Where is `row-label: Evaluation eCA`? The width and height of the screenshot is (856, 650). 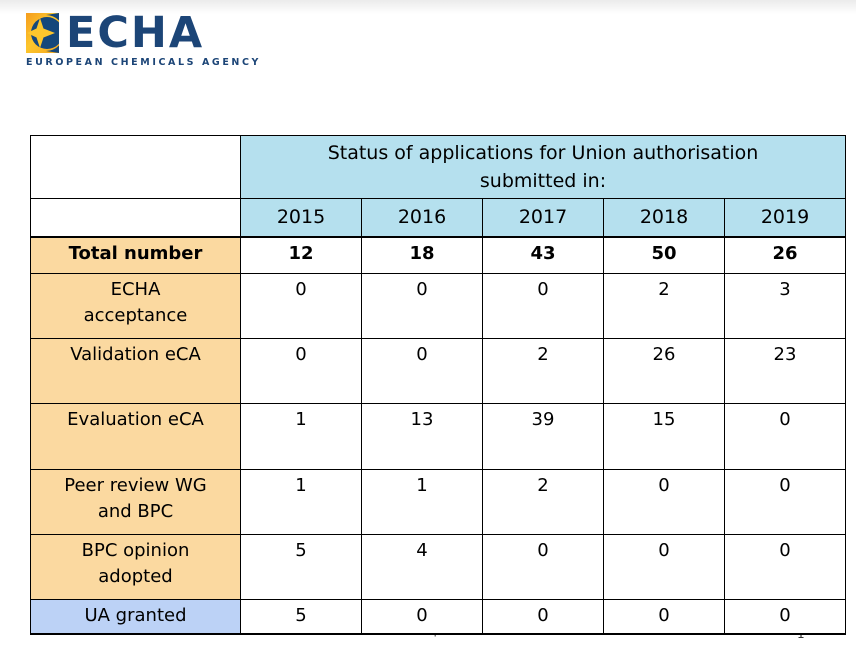 row-label: Evaluation eCA is located at coordinates (135, 436).